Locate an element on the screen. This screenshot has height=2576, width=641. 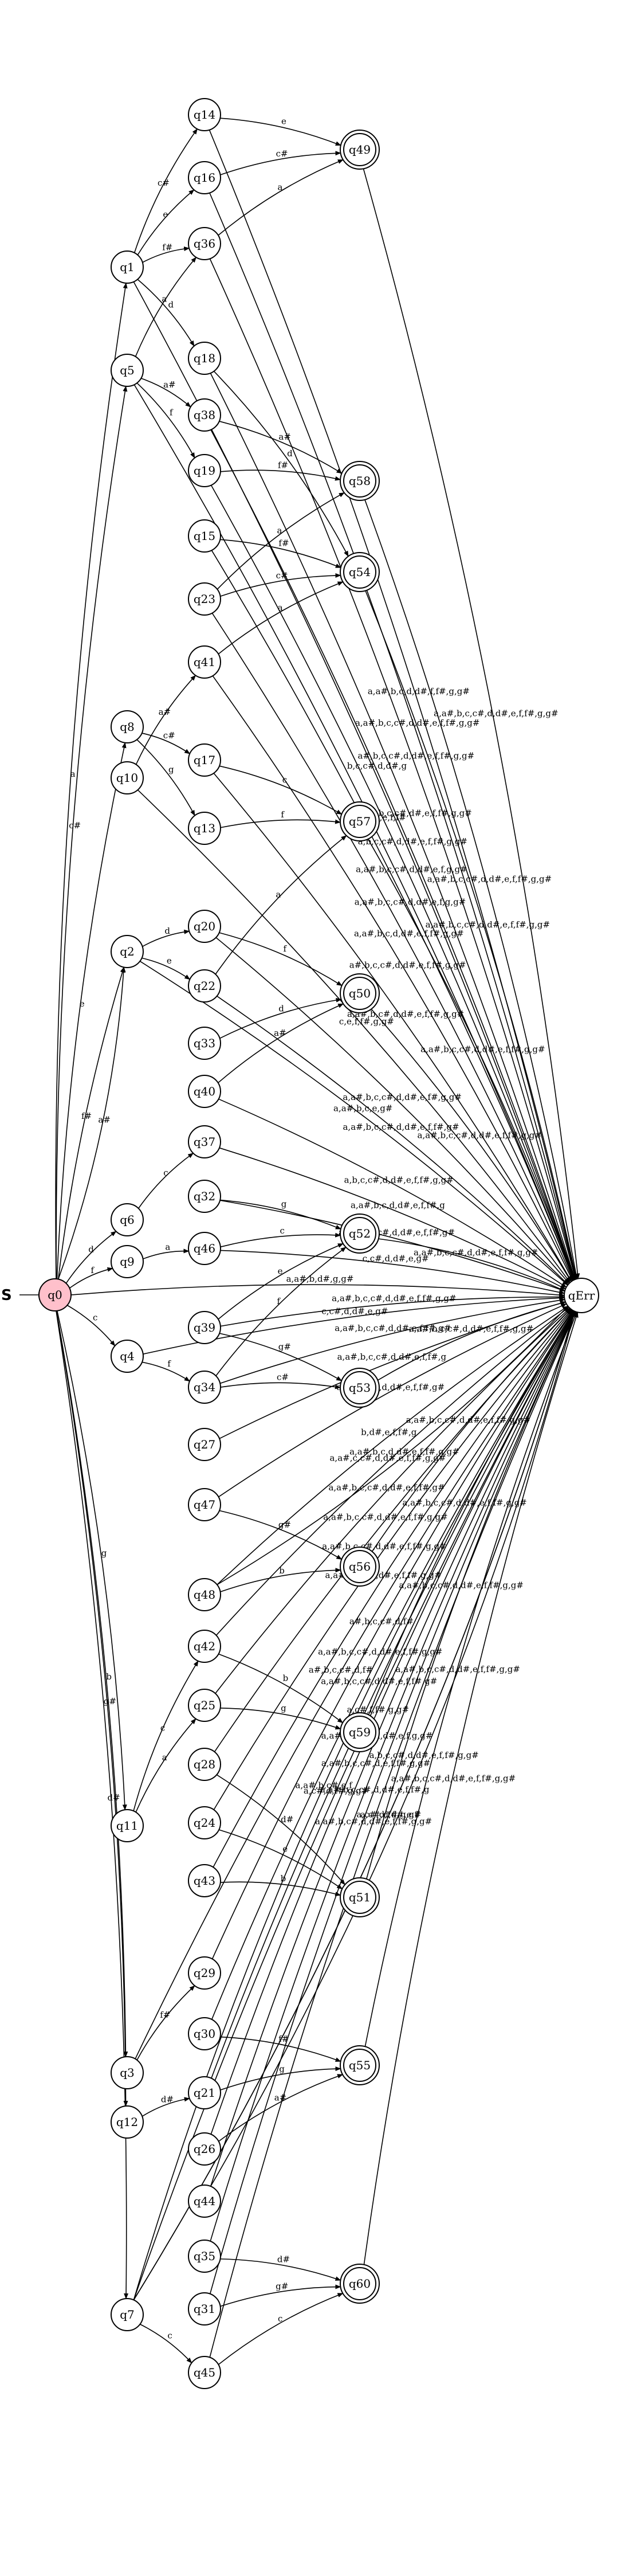
transition-label: a,a#,b,c,c#,d,d#,e,f,f#,g# is located at coordinates (379, 1681).